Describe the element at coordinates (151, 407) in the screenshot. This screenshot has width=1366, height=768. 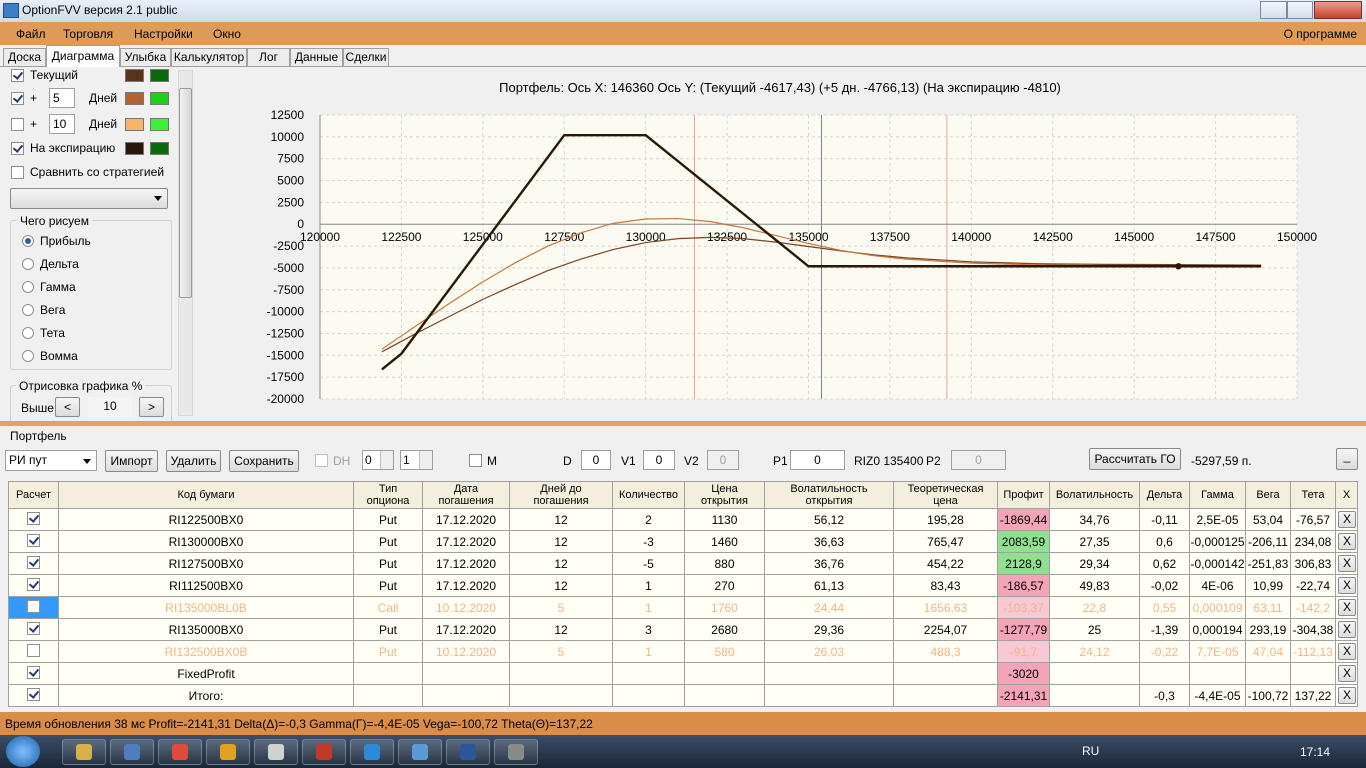
I see `next-button: >` at that location.